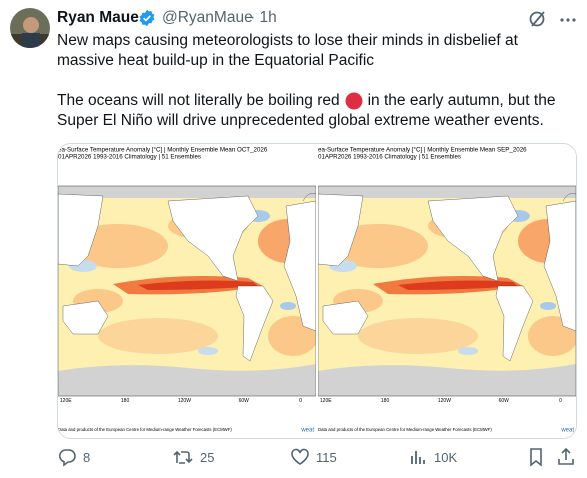  I want to click on verified-badge, so click(147, 18).